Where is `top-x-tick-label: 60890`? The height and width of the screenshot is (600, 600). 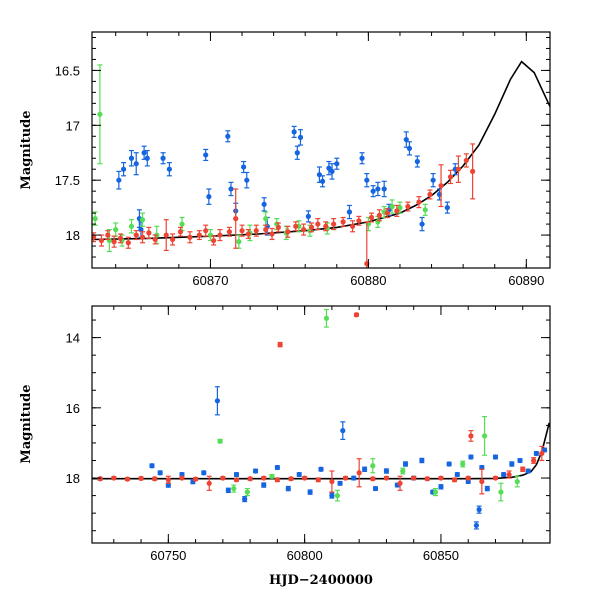
top-x-tick-label: 60890 is located at coordinates (526, 280).